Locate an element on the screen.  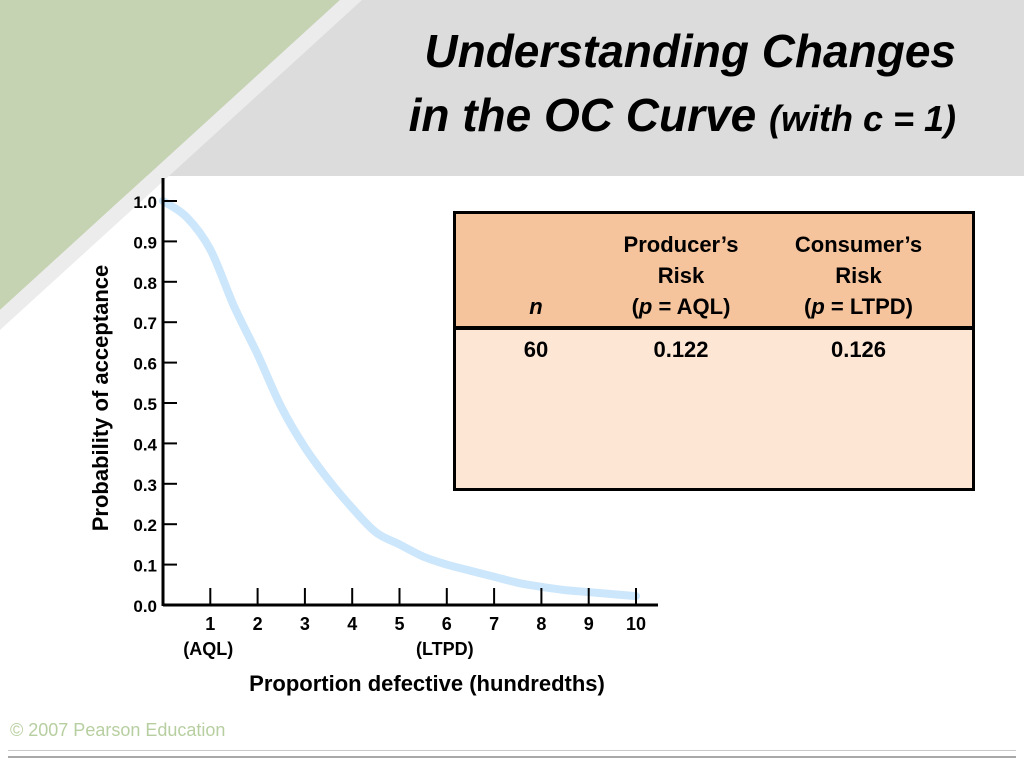
y-tick-label: 0.4 is located at coordinates (145, 444).